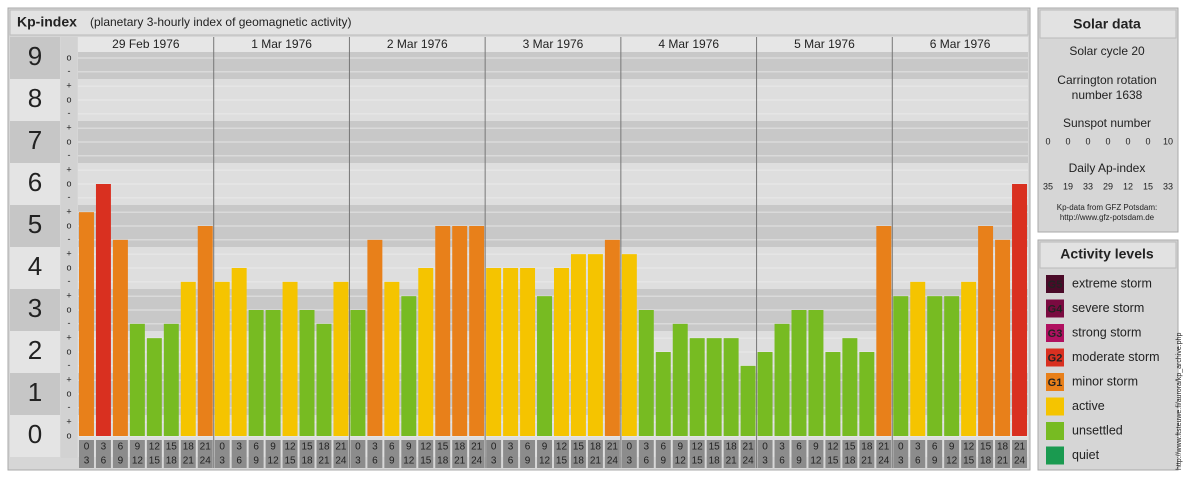 This screenshot has width=1184, height=480. I want to click on level-label: extreme storm, so click(1112, 283).